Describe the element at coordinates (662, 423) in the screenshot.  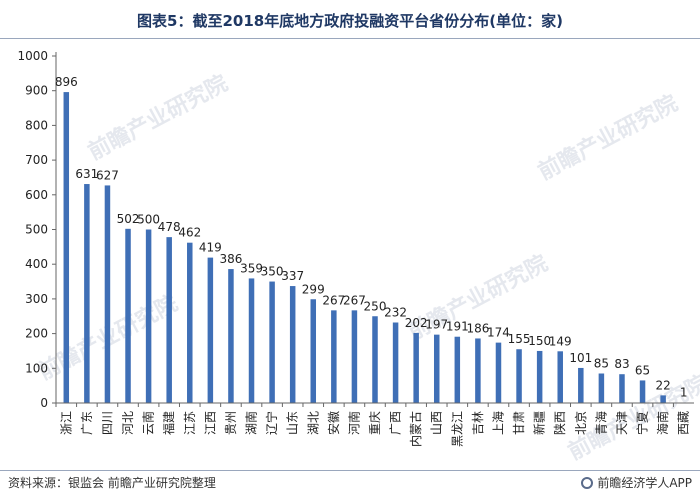
I see `x-tick-label: 海南` at that location.